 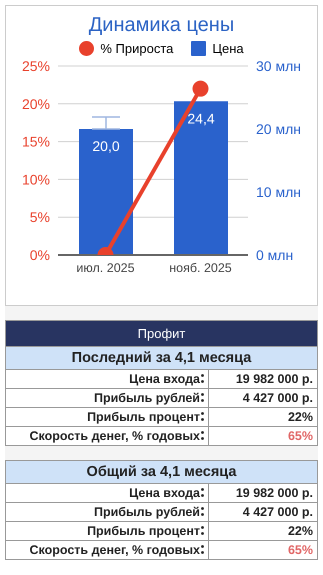 What do you see at coordinates (40, 217) in the screenshot?
I see `y-tick-label: 5%` at bounding box center [40, 217].